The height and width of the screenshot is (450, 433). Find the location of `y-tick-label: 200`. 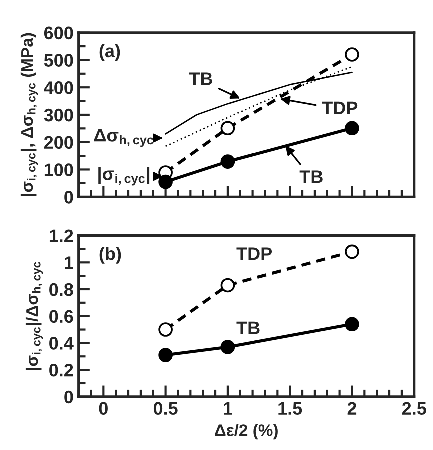

y-tick-label: 200 is located at coordinates (59, 143).